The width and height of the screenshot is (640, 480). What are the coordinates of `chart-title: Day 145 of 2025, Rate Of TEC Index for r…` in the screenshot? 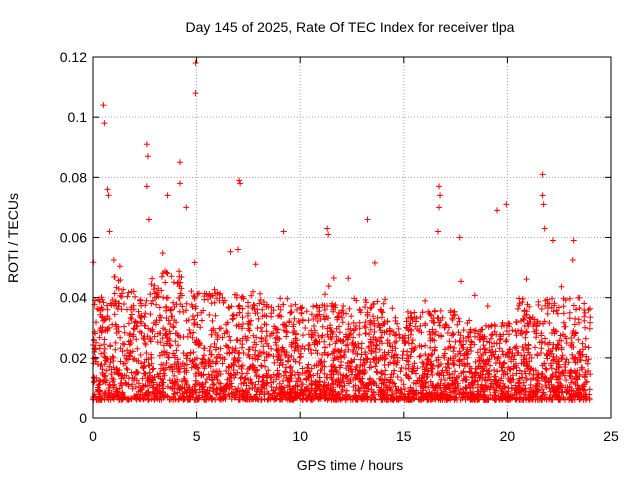 It's located at (350, 27).